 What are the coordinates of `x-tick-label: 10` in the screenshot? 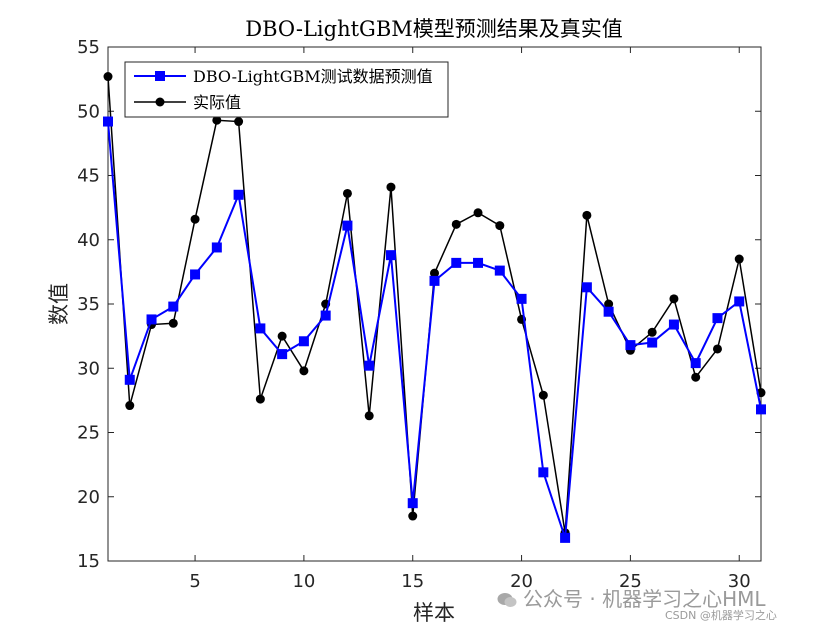 It's located at (303, 581).